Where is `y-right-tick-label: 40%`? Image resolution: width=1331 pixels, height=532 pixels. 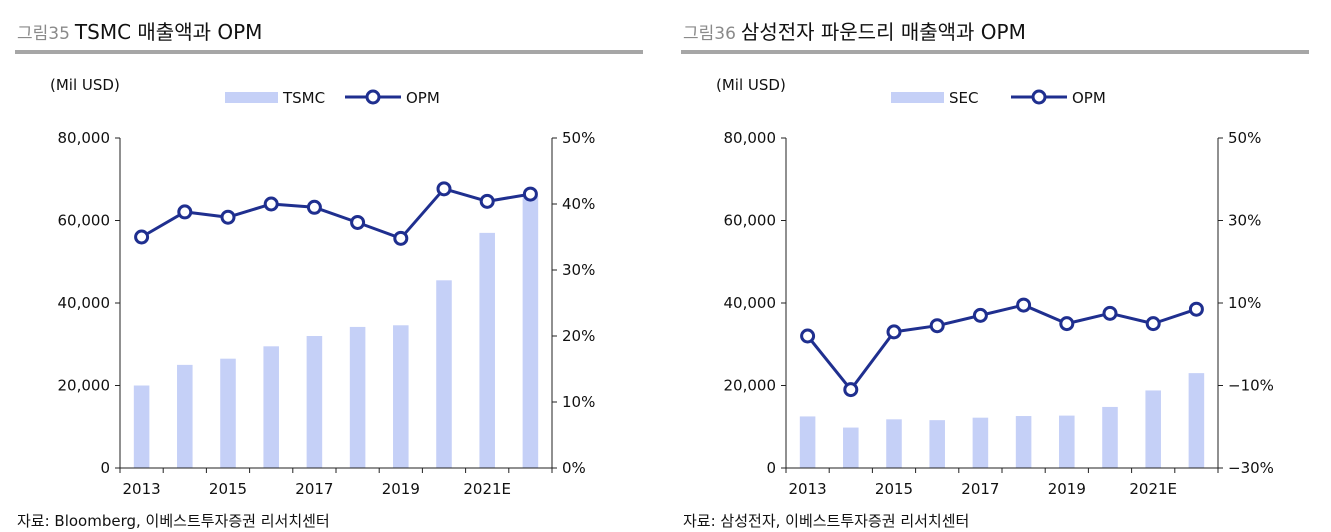 y-right-tick-label: 40% is located at coordinates (578, 204).